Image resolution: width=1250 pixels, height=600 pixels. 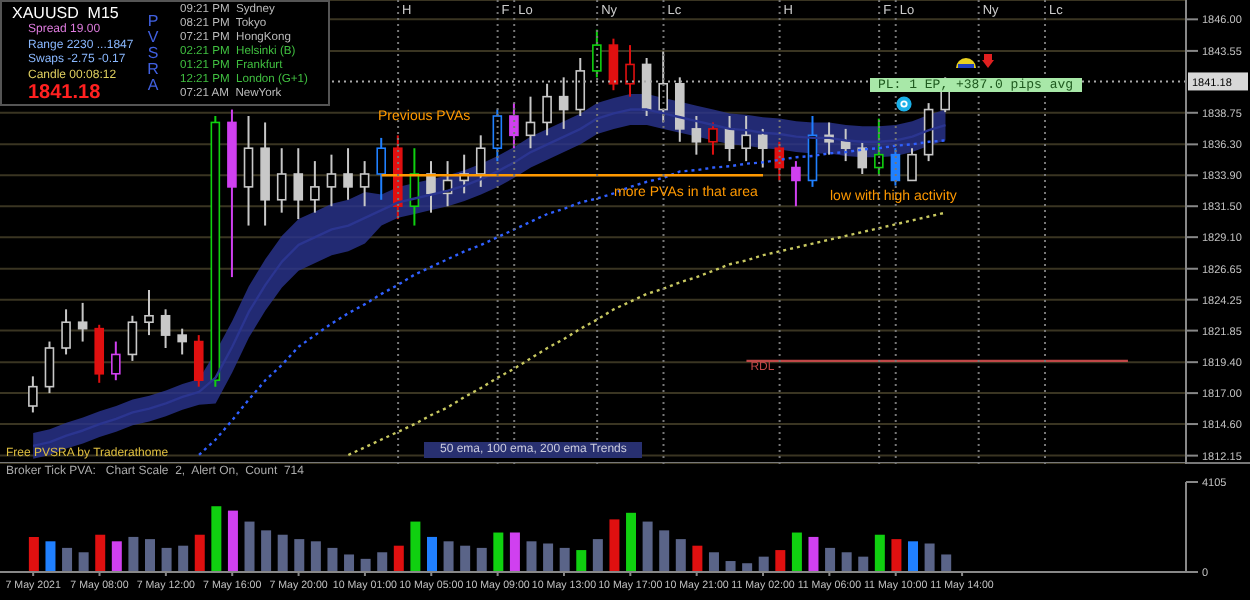 What do you see at coordinates (153, 52) in the screenshot?
I see `annotation: PVSRA` at bounding box center [153, 52].